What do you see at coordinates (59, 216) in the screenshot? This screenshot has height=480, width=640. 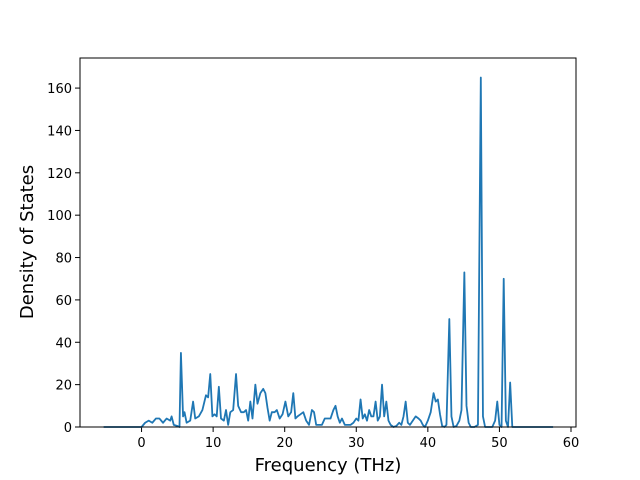 I see `y-tick-label: 100` at bounding box center [59, 216].